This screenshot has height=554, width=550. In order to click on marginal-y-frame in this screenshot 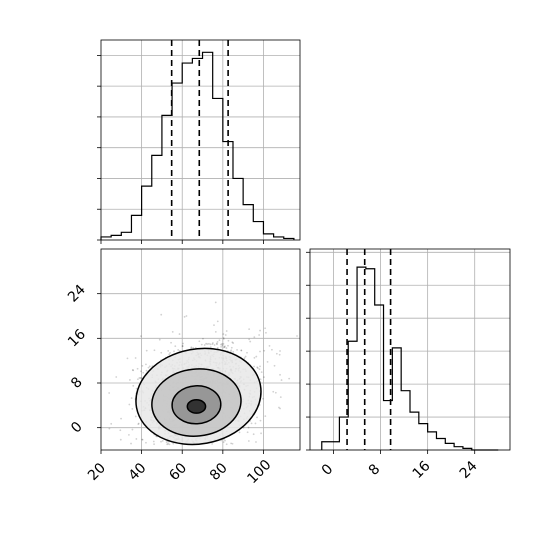, I will do `click(410, 349)`.